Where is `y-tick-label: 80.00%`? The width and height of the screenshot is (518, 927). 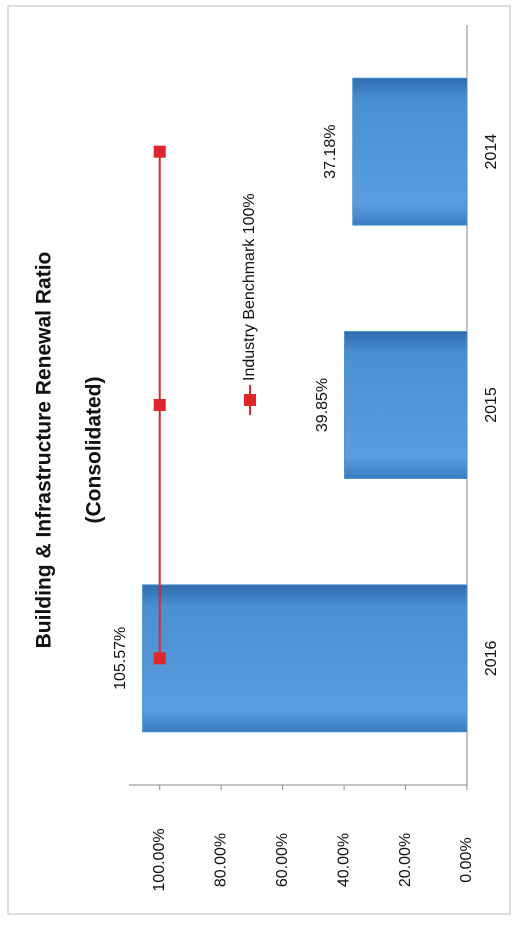
y-tick-label: 80.00% is located at coordinates (220, 860).